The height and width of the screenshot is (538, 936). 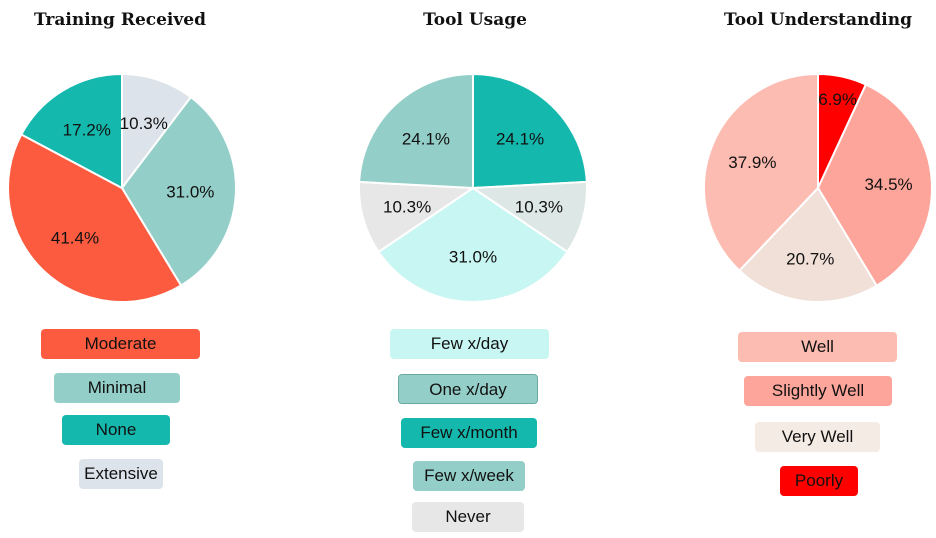 What do you see at coordinates (752, 162) in the screenshot?
I see `data-label-well: 37.9%` at bounding box center [752, 162].